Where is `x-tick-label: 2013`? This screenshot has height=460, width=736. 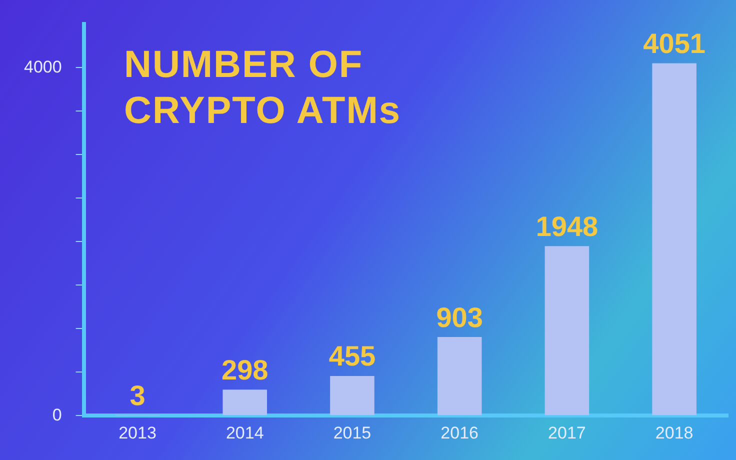
x-tick-label: 2013 is located at coordinates (137, 432).